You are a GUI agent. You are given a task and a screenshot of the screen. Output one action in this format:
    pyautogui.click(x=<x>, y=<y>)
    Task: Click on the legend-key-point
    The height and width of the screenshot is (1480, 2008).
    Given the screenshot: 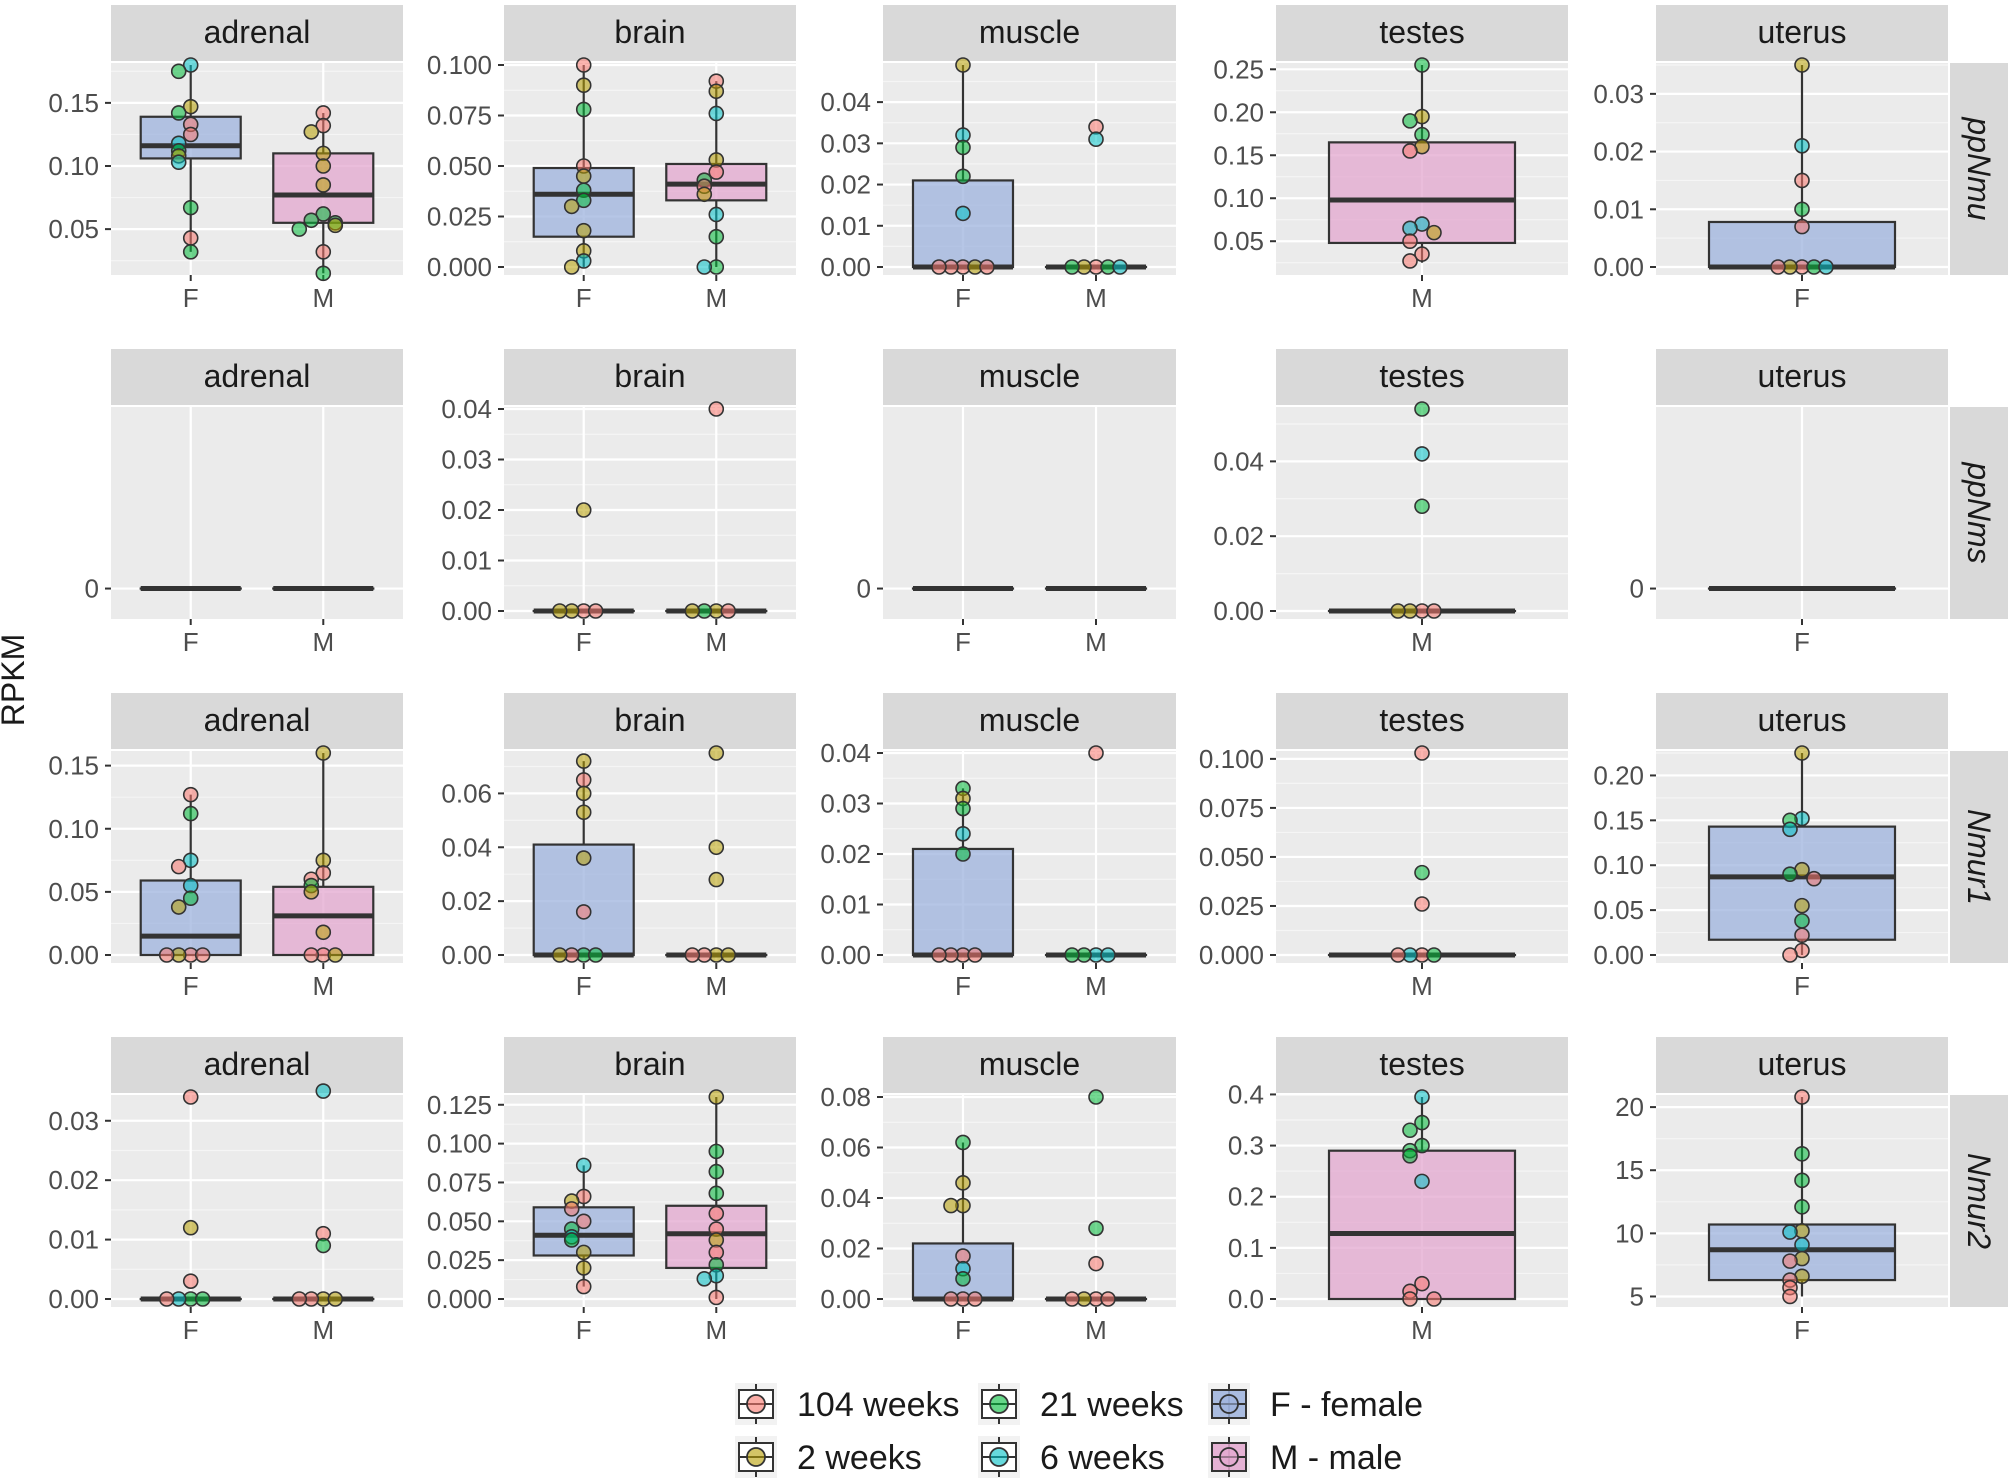 What is the action you would take?
    pyautogui.click(x=1229, y=1404)
    